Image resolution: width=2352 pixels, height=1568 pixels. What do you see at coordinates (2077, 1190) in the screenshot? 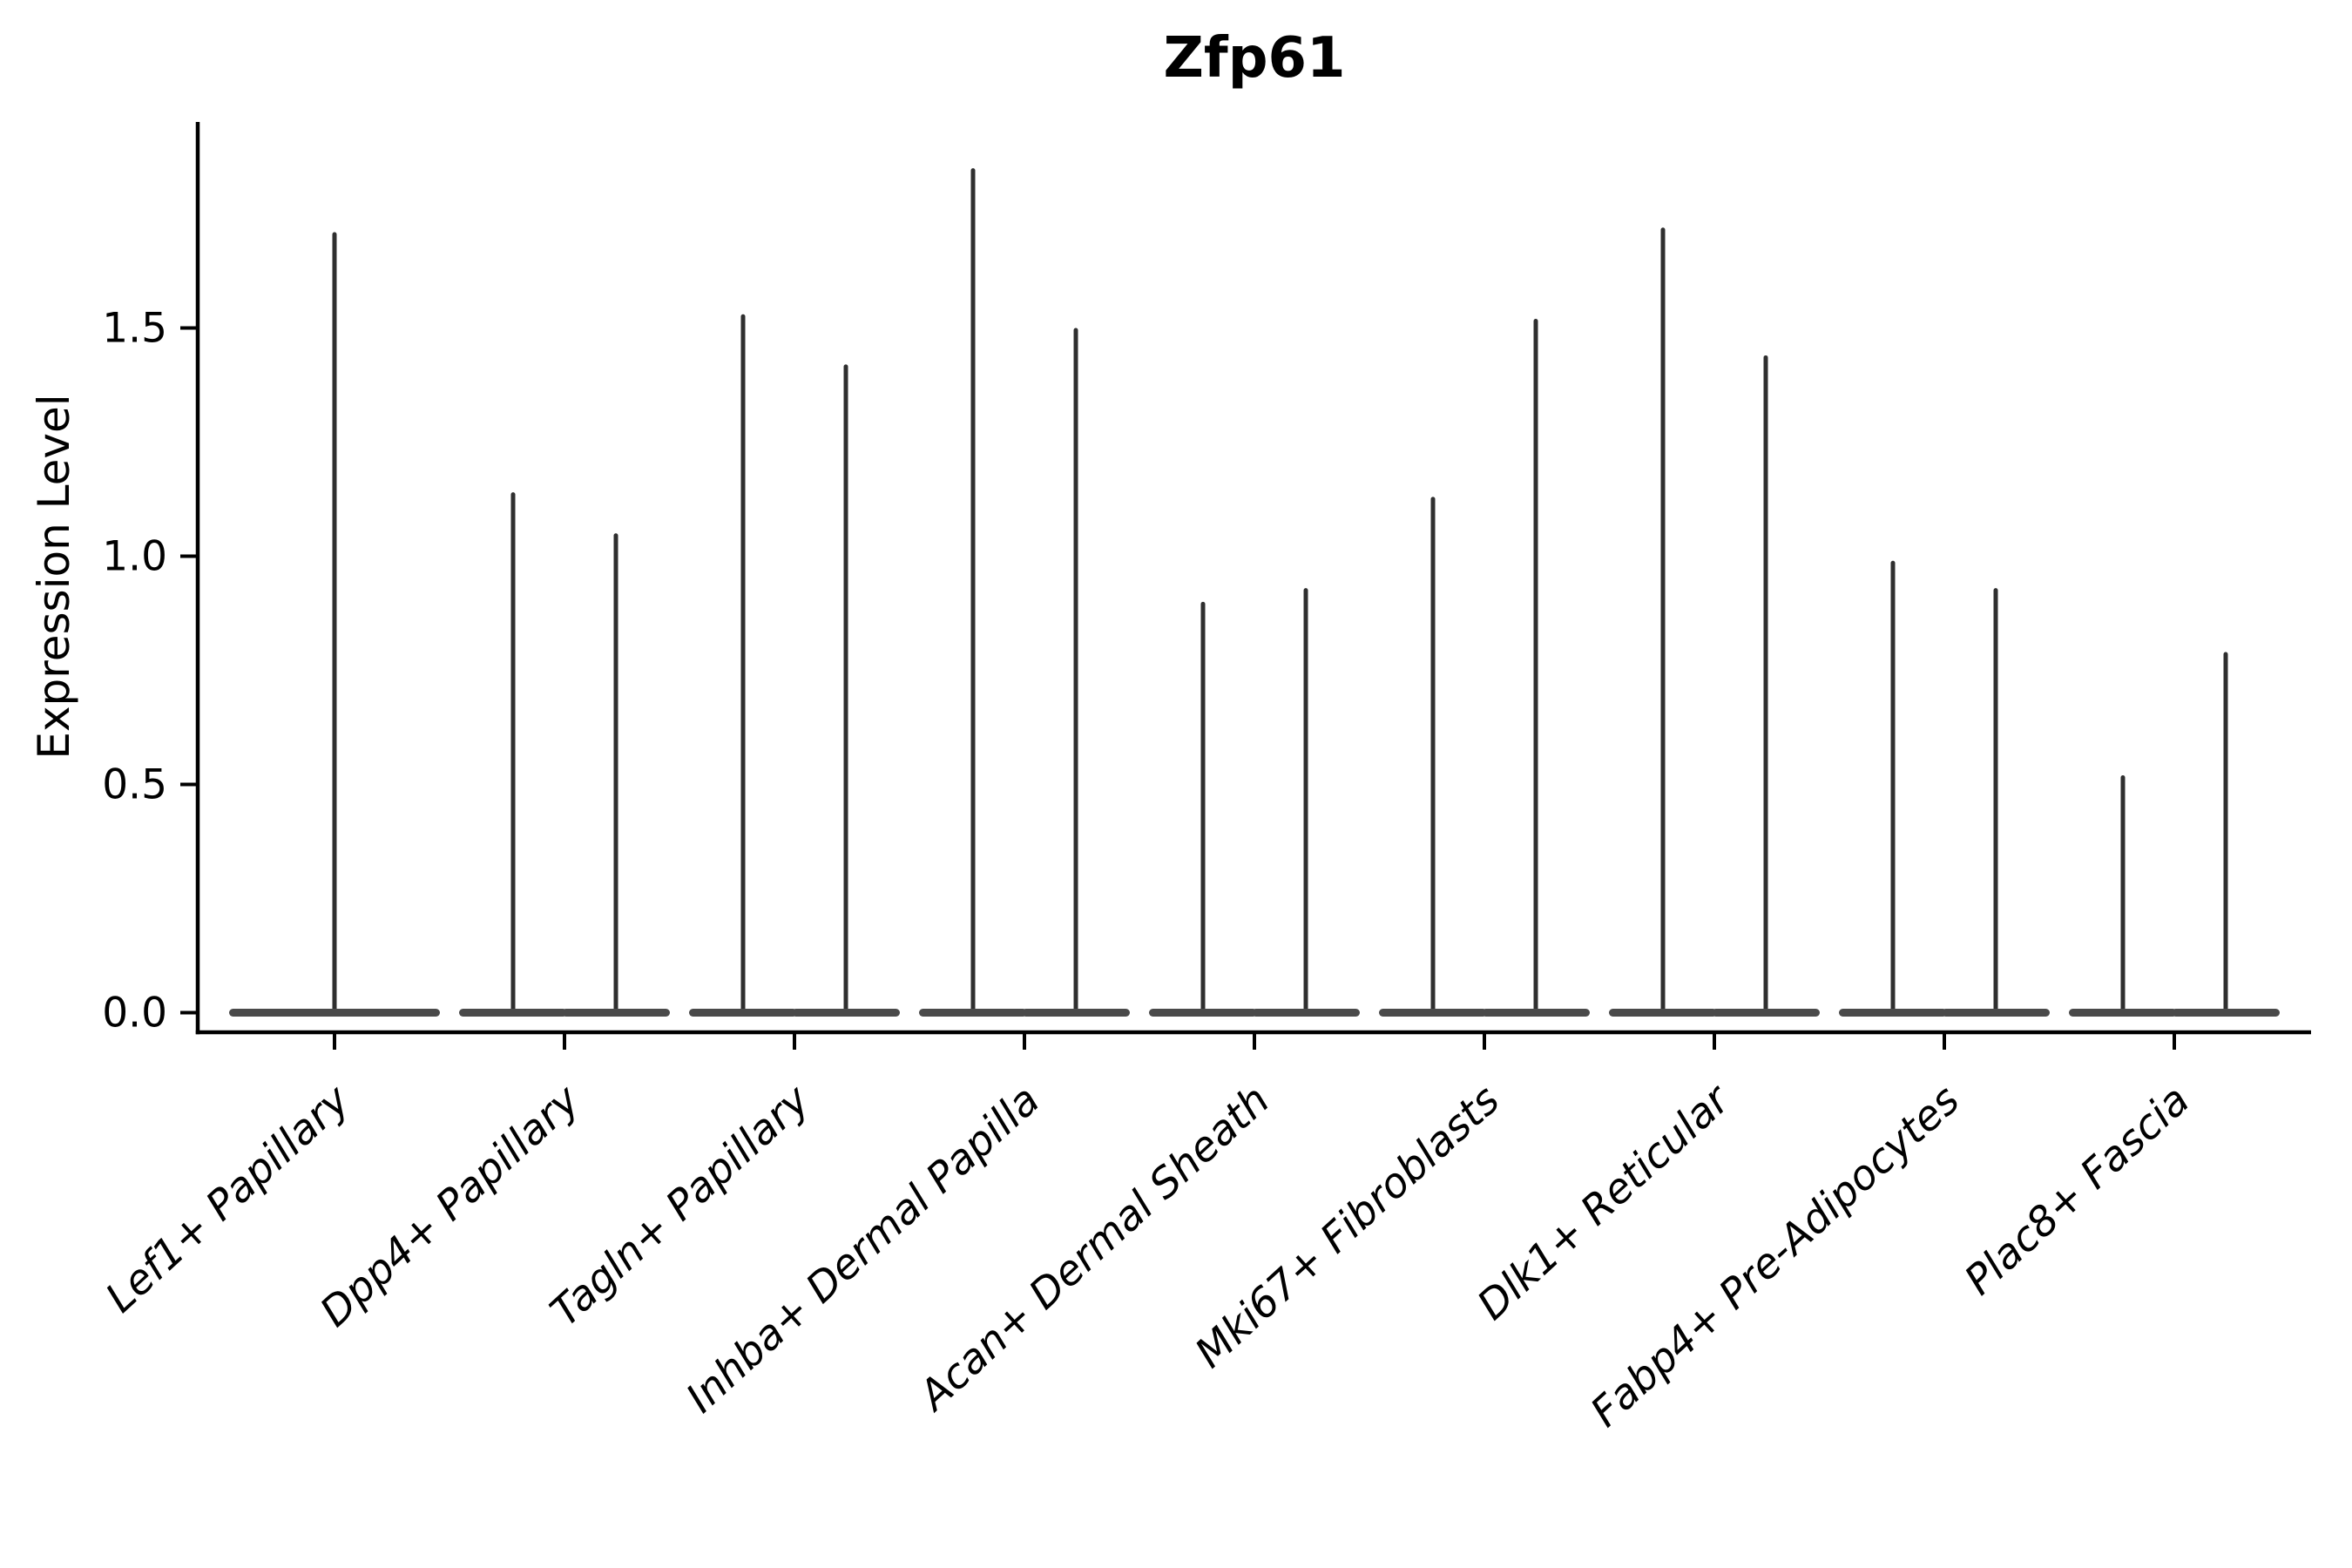
I see `x-tick-label: Plac8+ Fascia` at bounding box center [2077, 1190].